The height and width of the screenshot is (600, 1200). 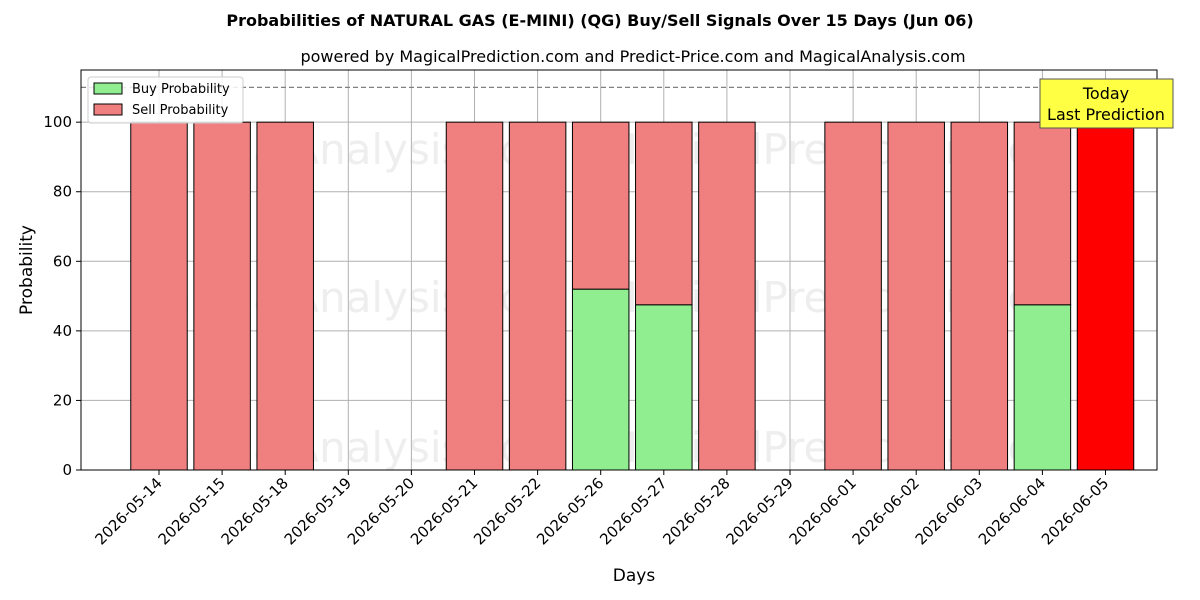 I want to click on x-tick-label: 2026-06-02, so click(x=886, y=511).